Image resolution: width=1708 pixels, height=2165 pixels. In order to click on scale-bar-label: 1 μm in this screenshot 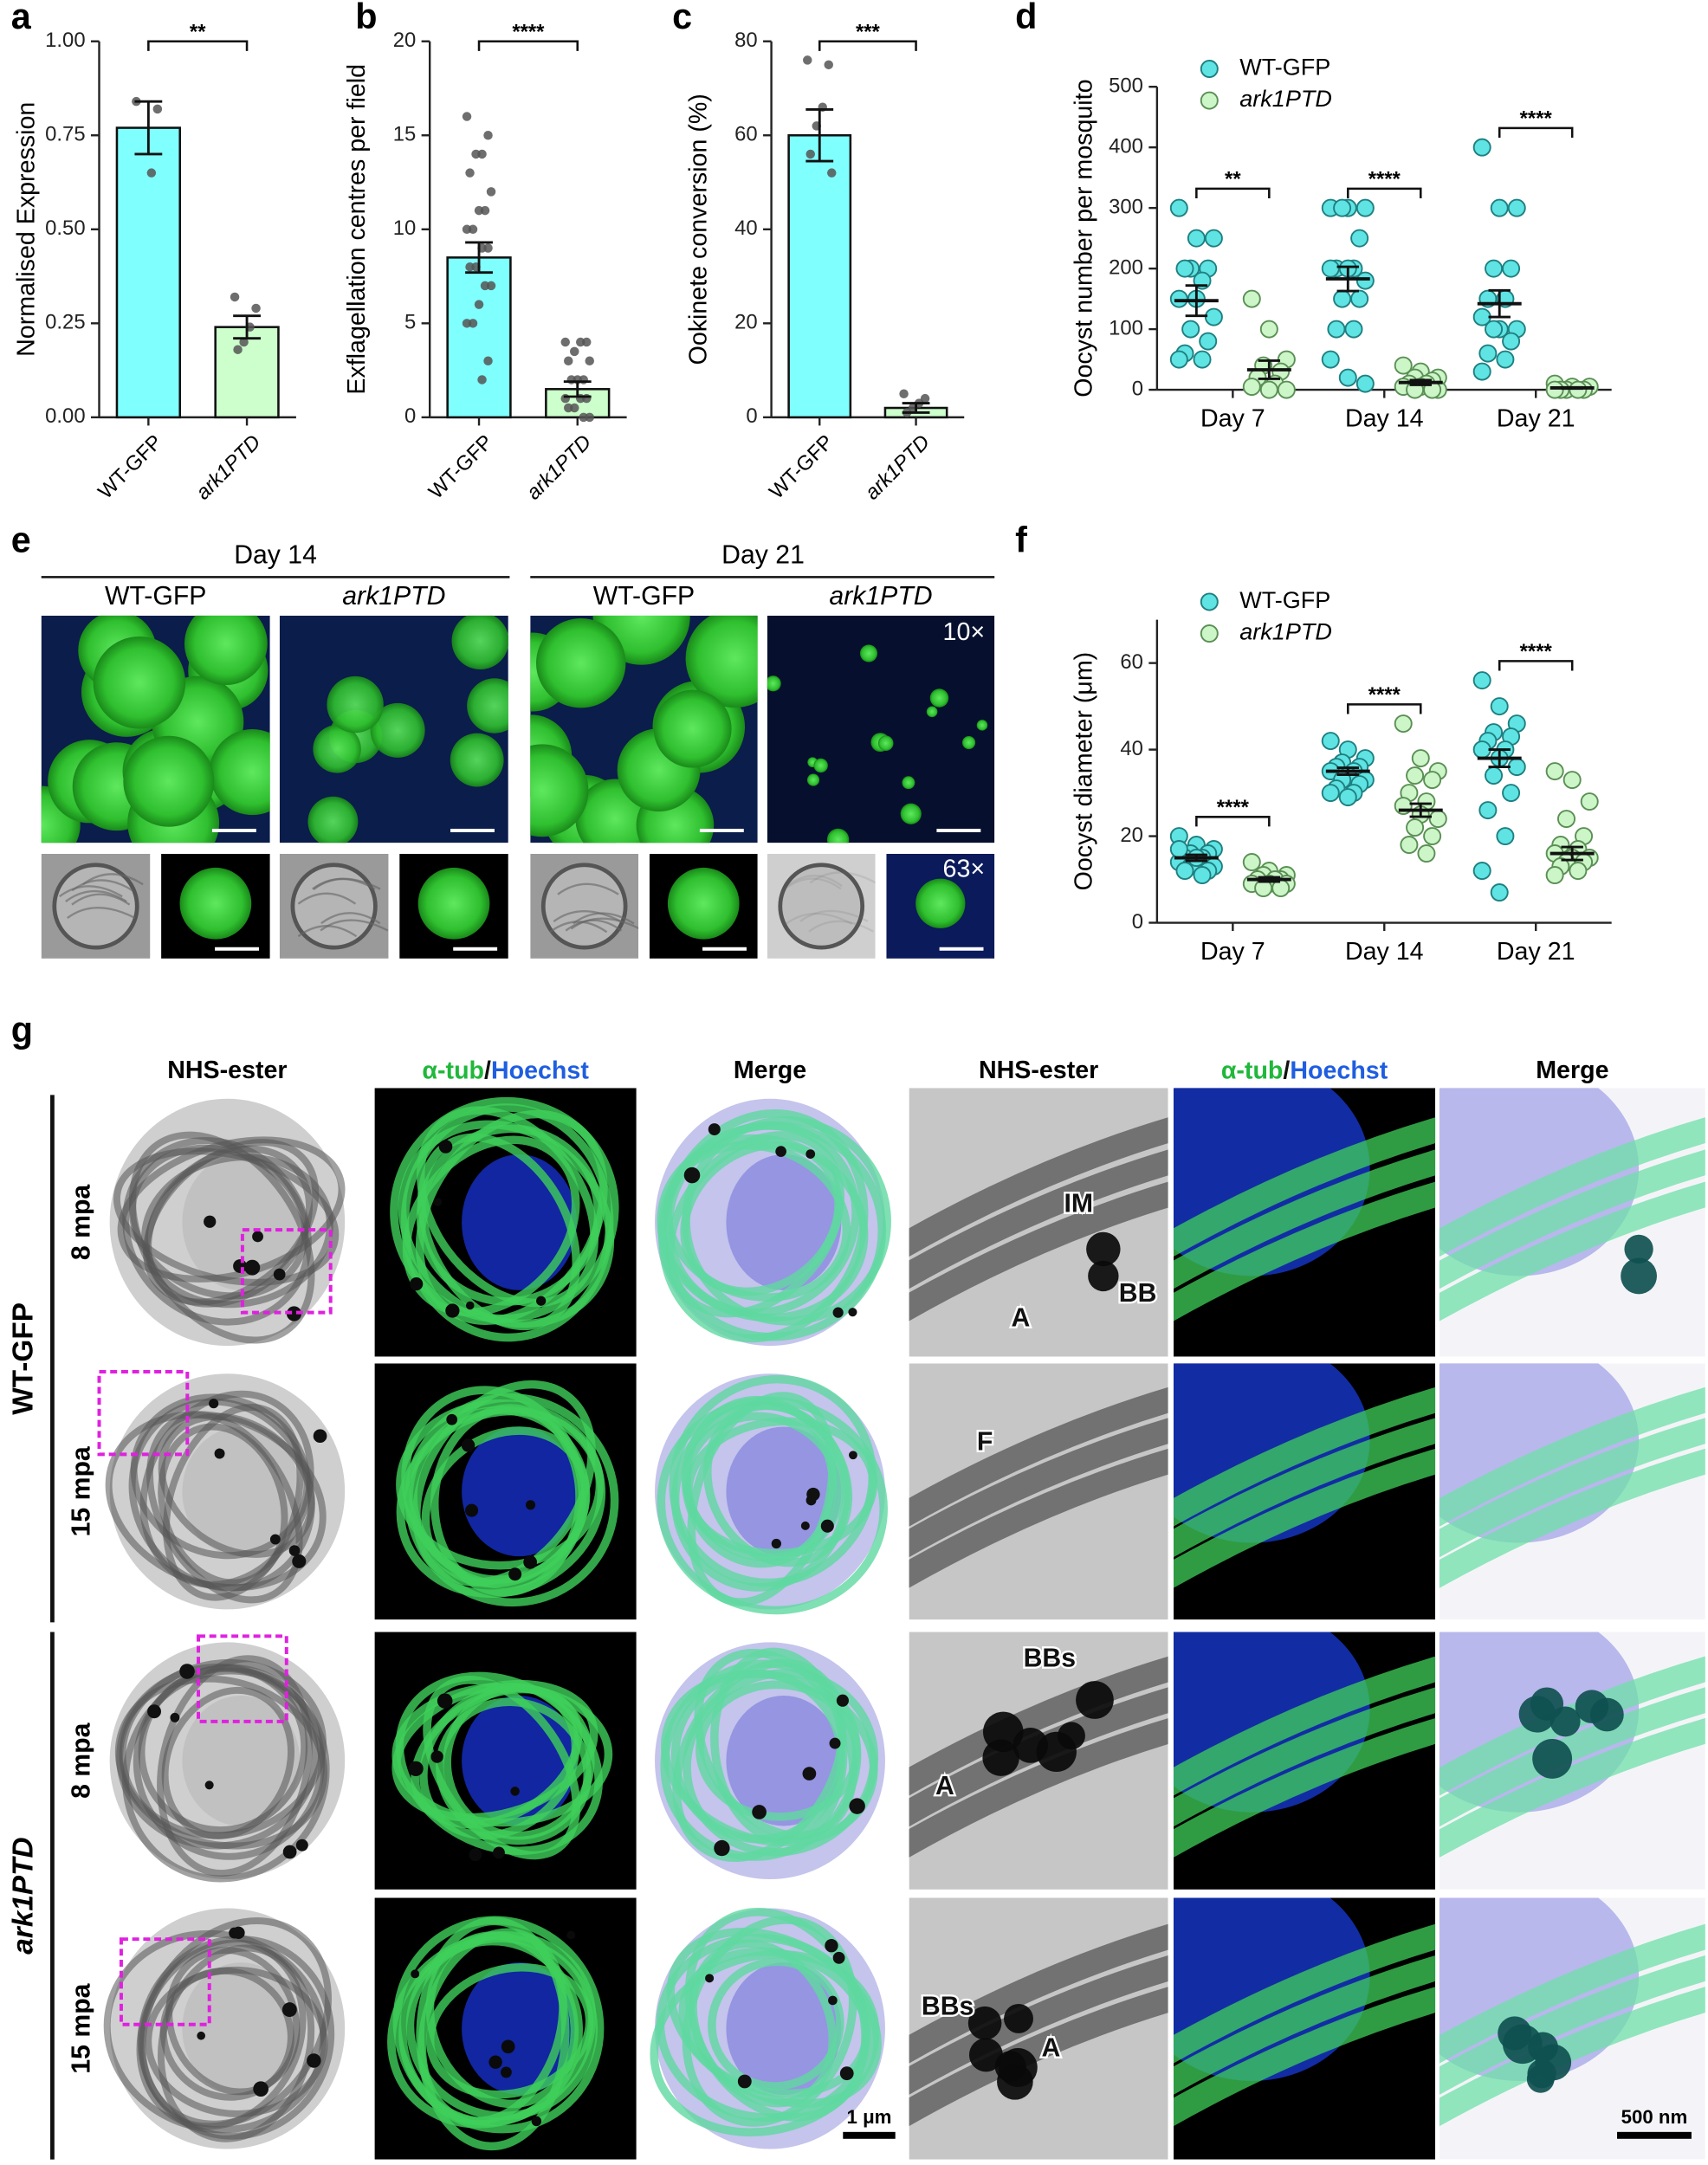, I will do `click(869, 2117)`.